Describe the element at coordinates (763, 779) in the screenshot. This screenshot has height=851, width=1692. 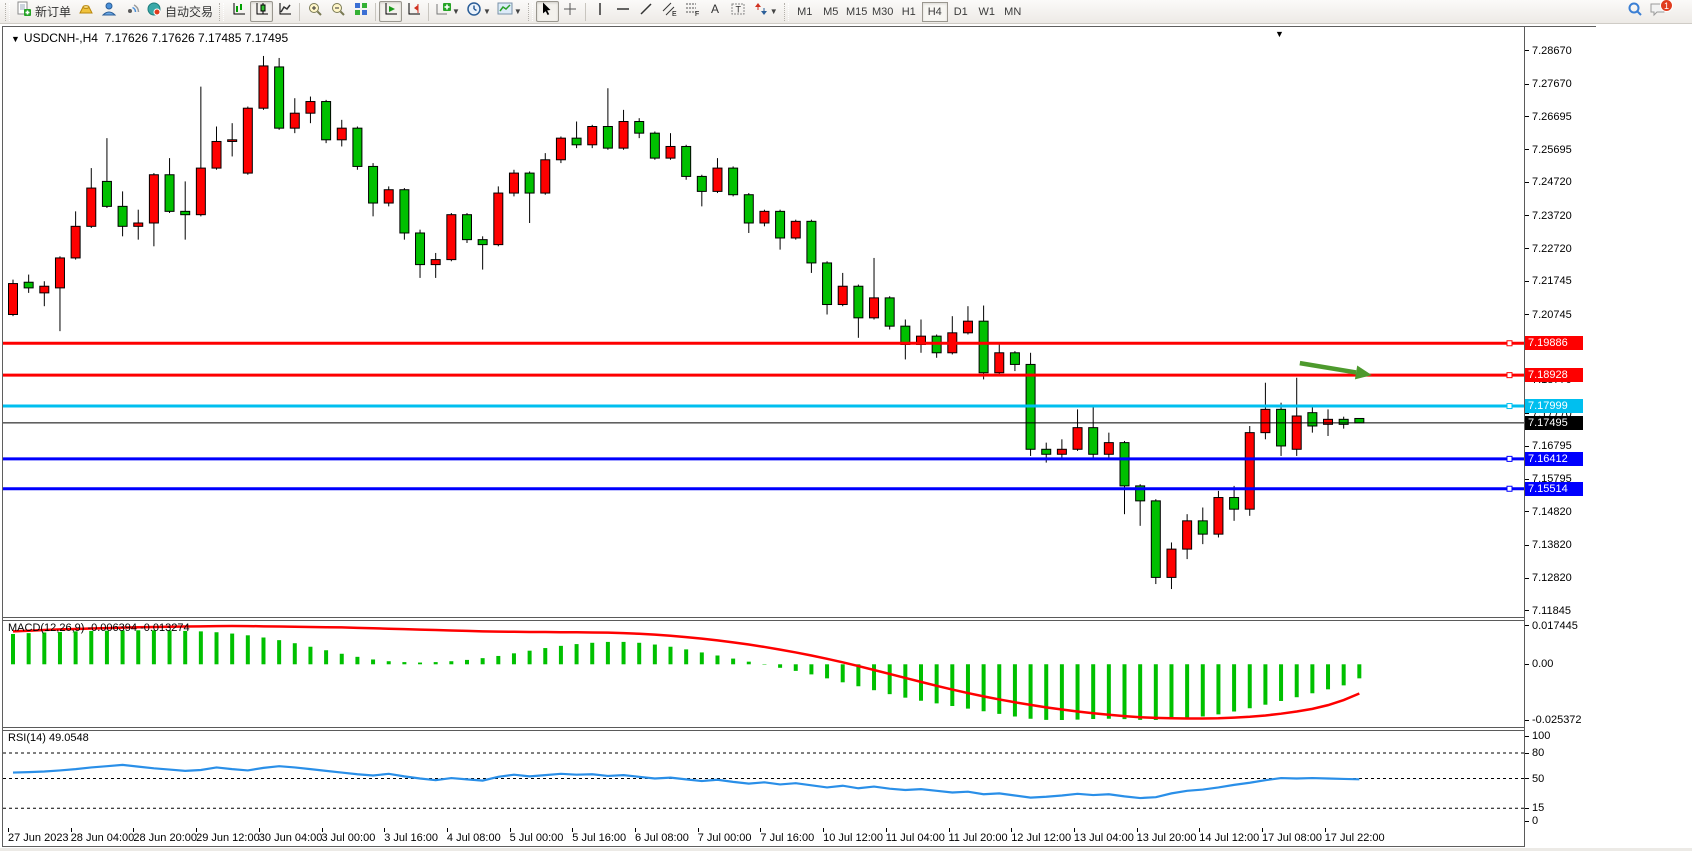
I see `rsi-indicator-panel` at that location.